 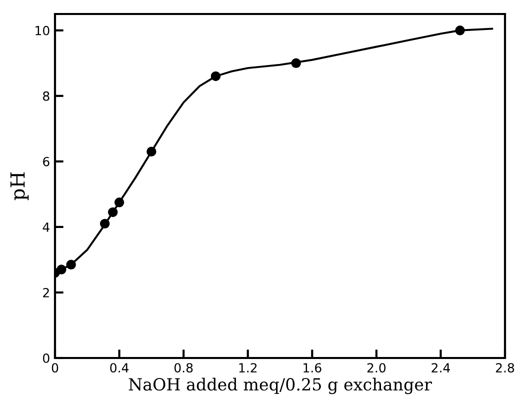 What do you see at coordinates (43, 31) in the screenshot?
I see `y-tick-label: 10` at bounding box center [43, 31].